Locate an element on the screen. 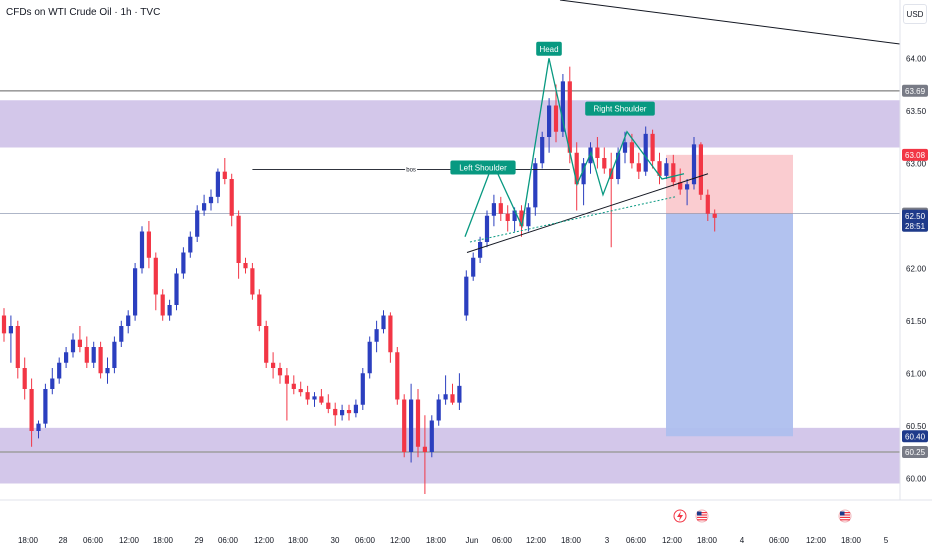 Image resolution: width=932 pixels, height=550 pixels. price-tick: 60.00 is located at coordinates (916, 478).